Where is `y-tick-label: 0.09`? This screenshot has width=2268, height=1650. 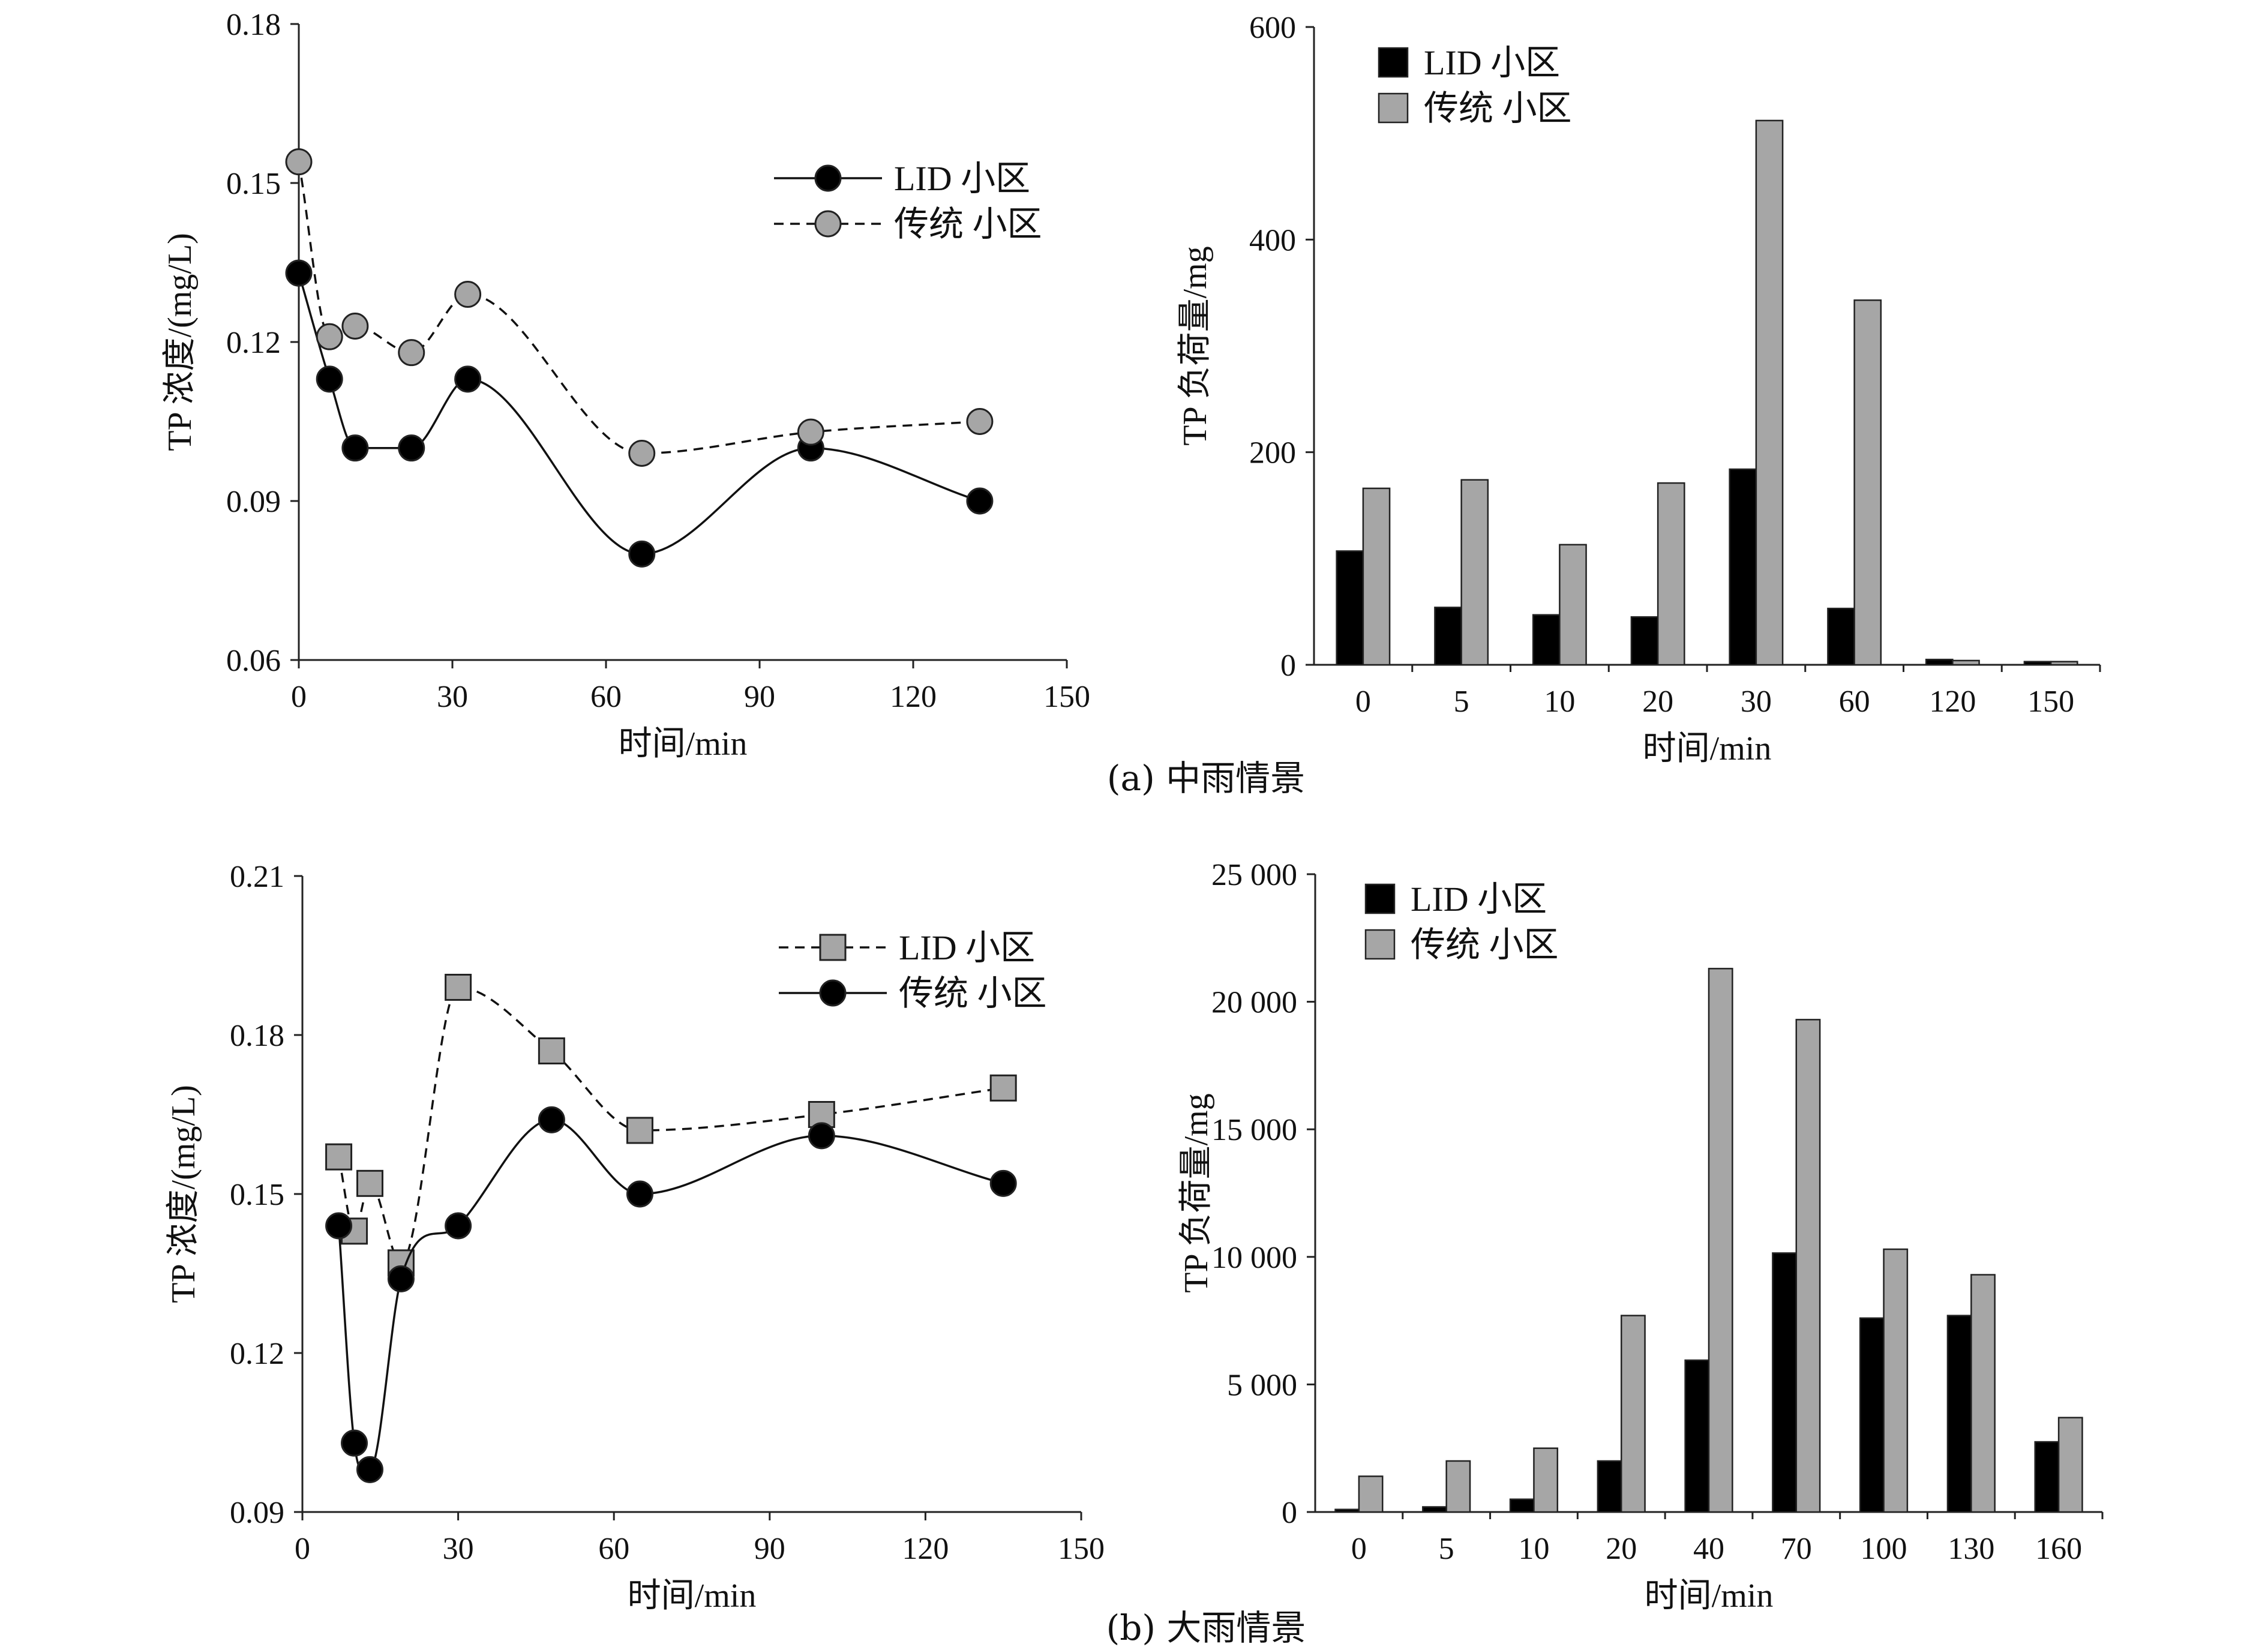
y-tick-label: 0.09 is located at coordinates (257, 1513).